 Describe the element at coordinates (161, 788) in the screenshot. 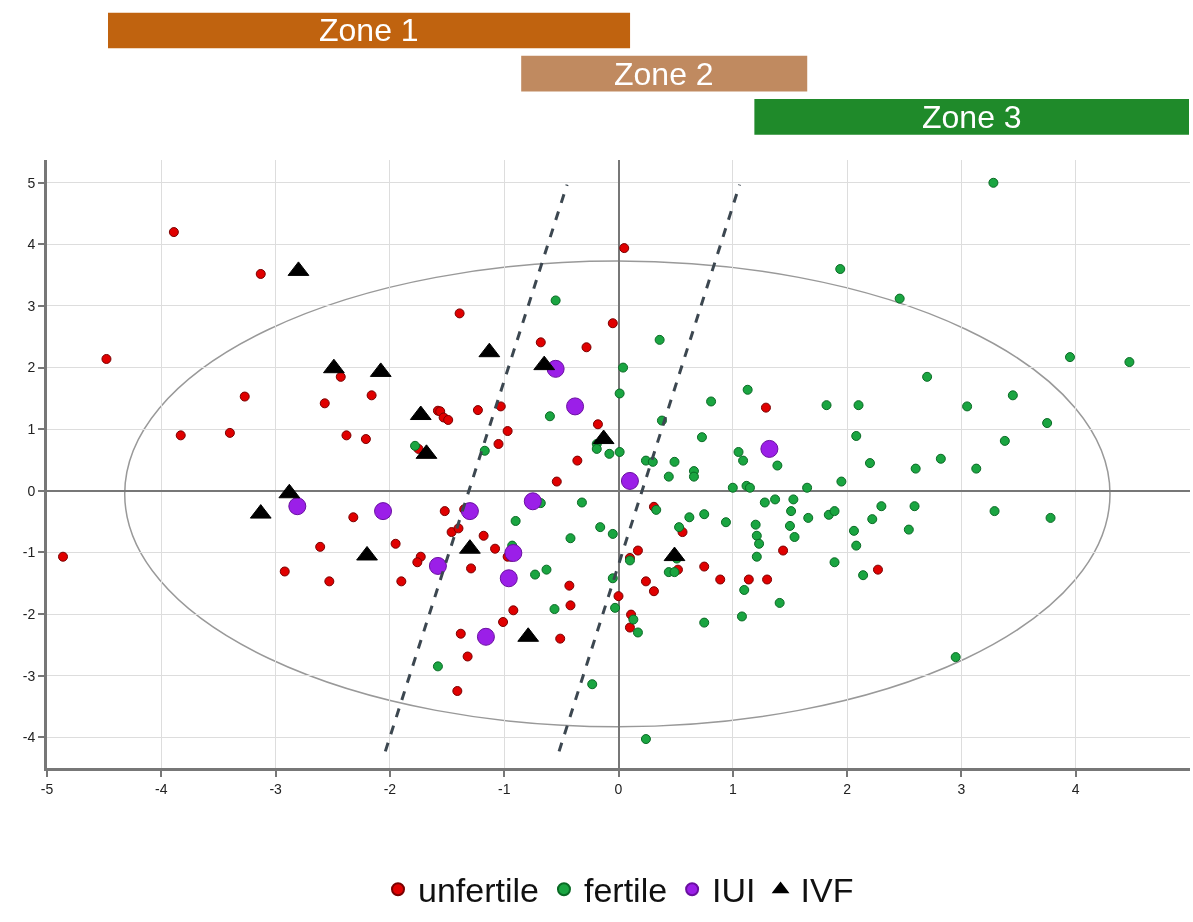

I see `x-tick-label: -4` at that location.